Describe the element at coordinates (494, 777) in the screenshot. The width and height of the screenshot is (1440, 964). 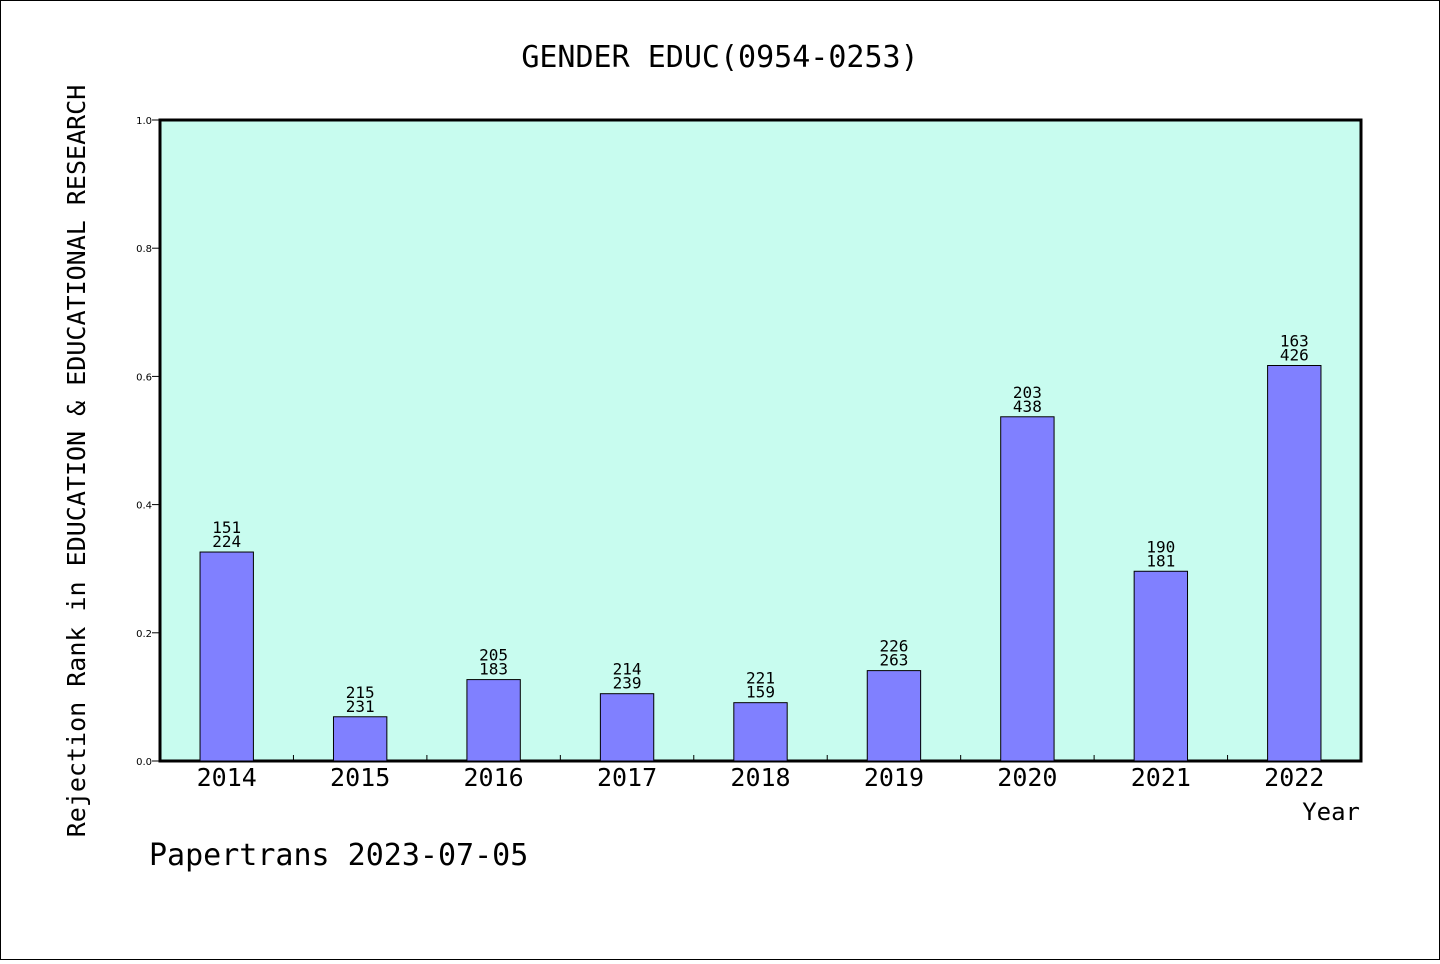
I see `x-tick-label: 2016` at that location.